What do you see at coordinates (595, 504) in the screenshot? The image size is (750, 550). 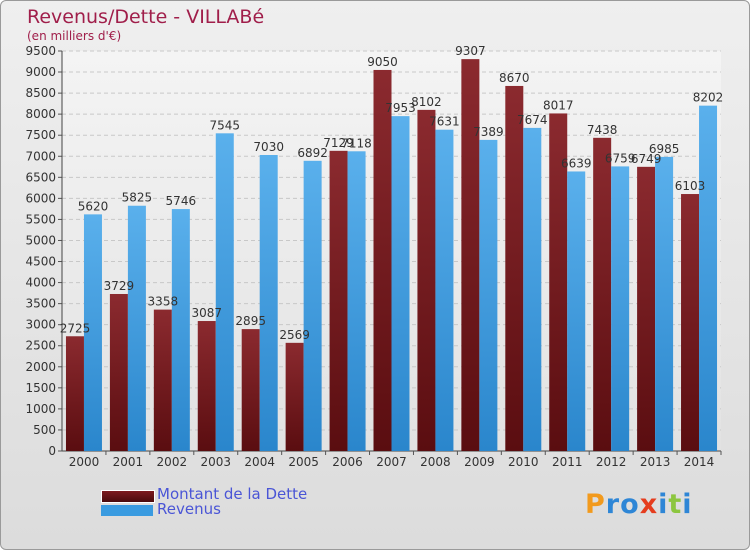 I see `logo-letter: P` at bounding box center [595, 504].